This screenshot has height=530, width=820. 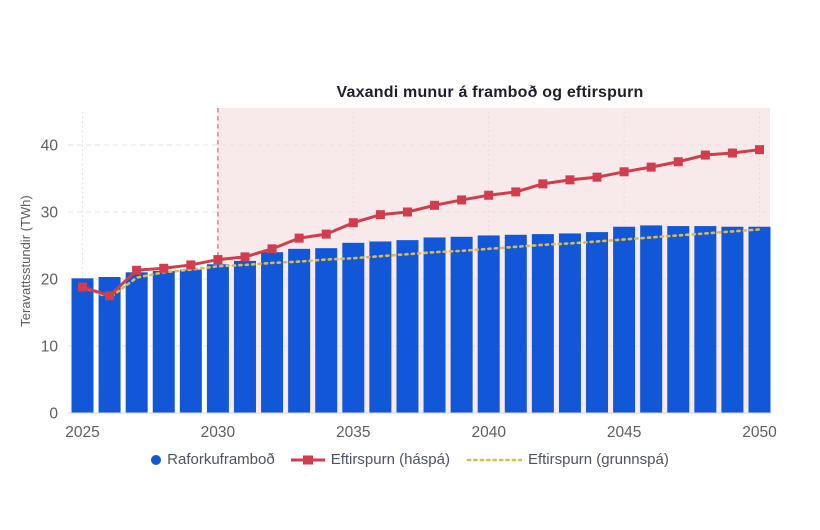 What do you see at coordinates (678, 162) in the screenshot?
I see `haspa-marker-2047` at bounding box center [678, 162].